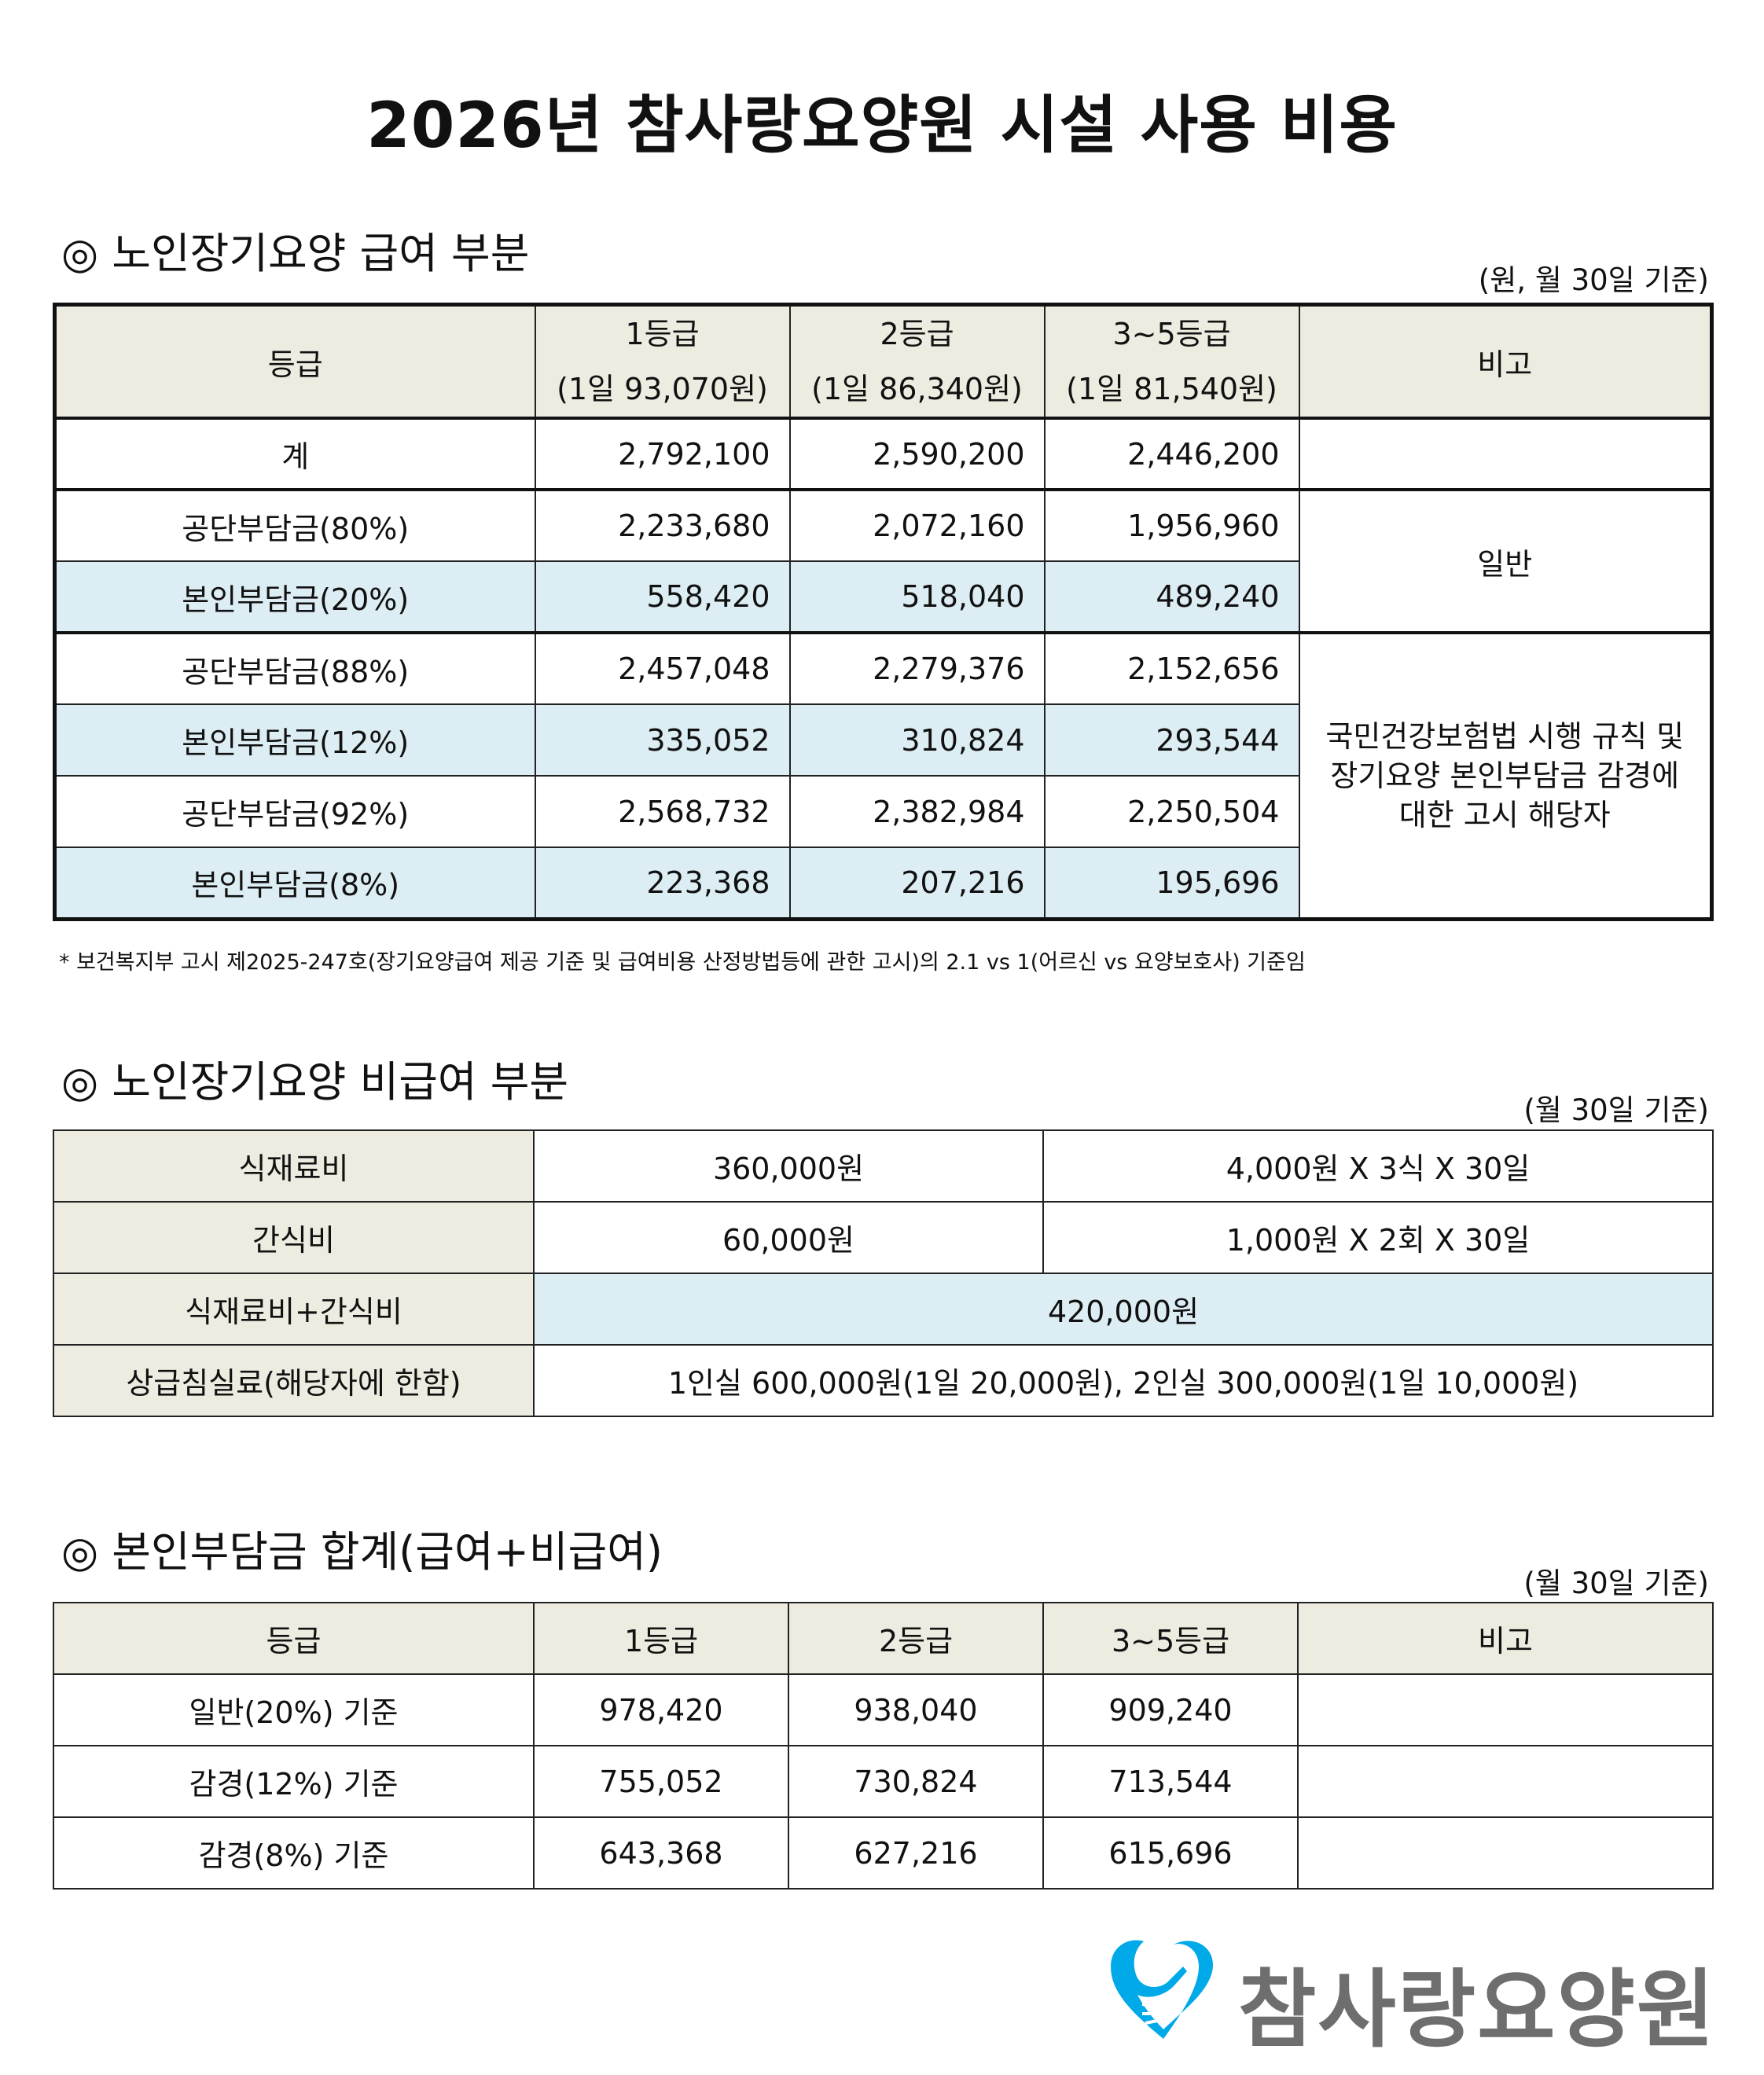 Image resolution: width=1764 pixels, height=2075 pixels. What do you see at coordinates (916, 1638) in the screenshot?
I see `header-cell: 2등급` at bounding box center [916, 1638].